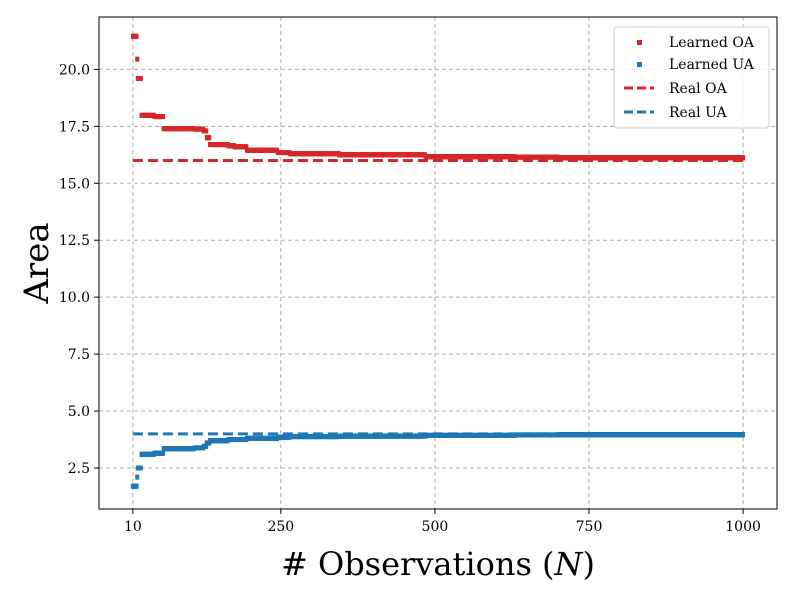  I want to click on x-tick-label: 10, so click(133, 527).